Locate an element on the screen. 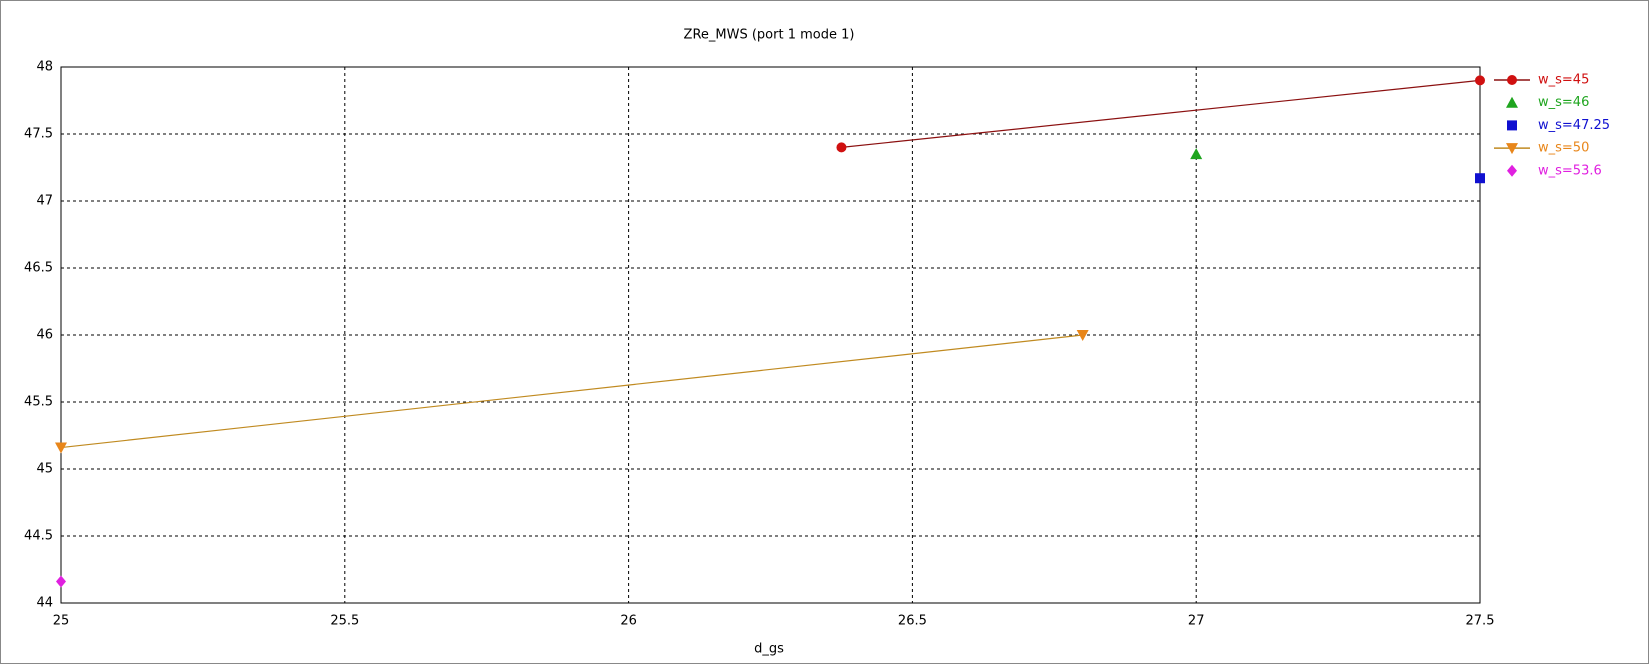 This screenshot has height=664, width=1649. y-tick-label: 46 is located at coordinates (44, 335).